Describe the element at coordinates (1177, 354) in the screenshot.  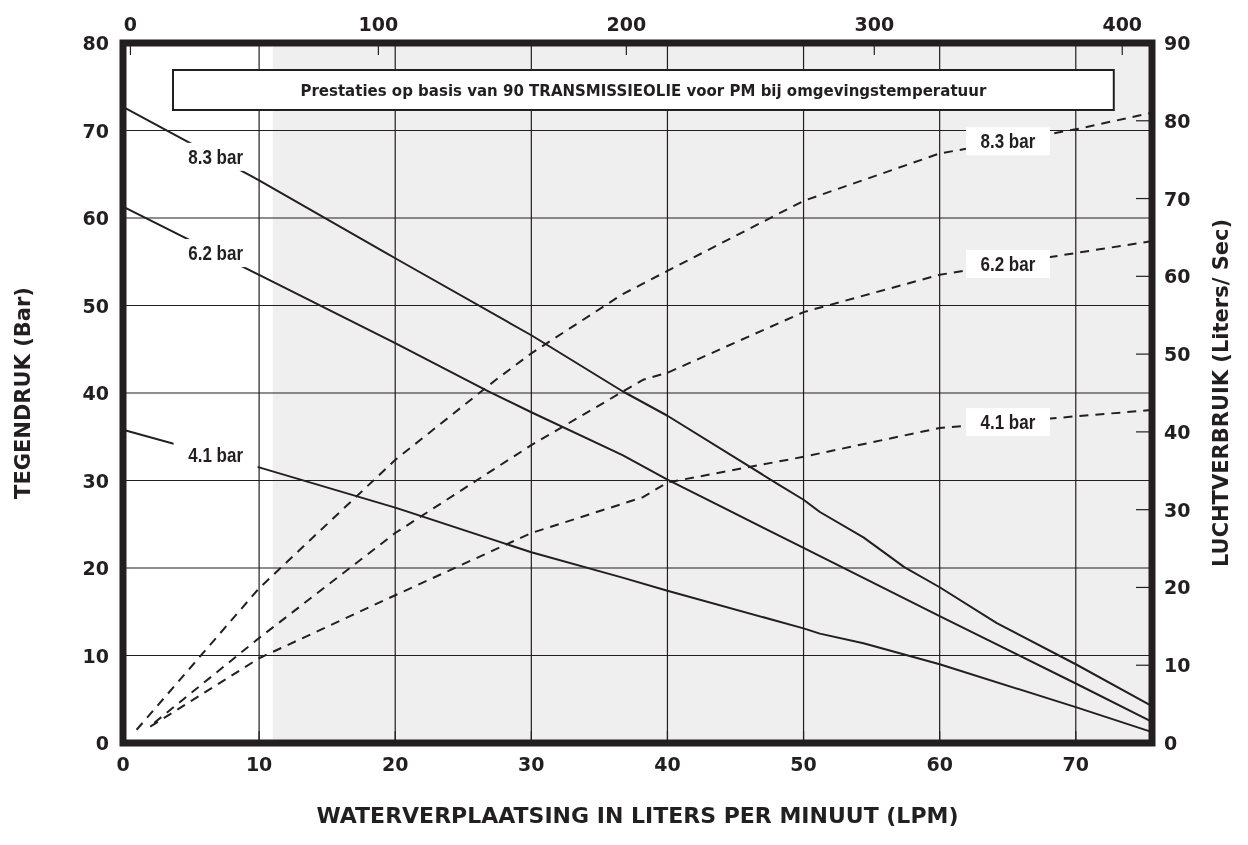
I see `y2-tick-label: 50` at that location.